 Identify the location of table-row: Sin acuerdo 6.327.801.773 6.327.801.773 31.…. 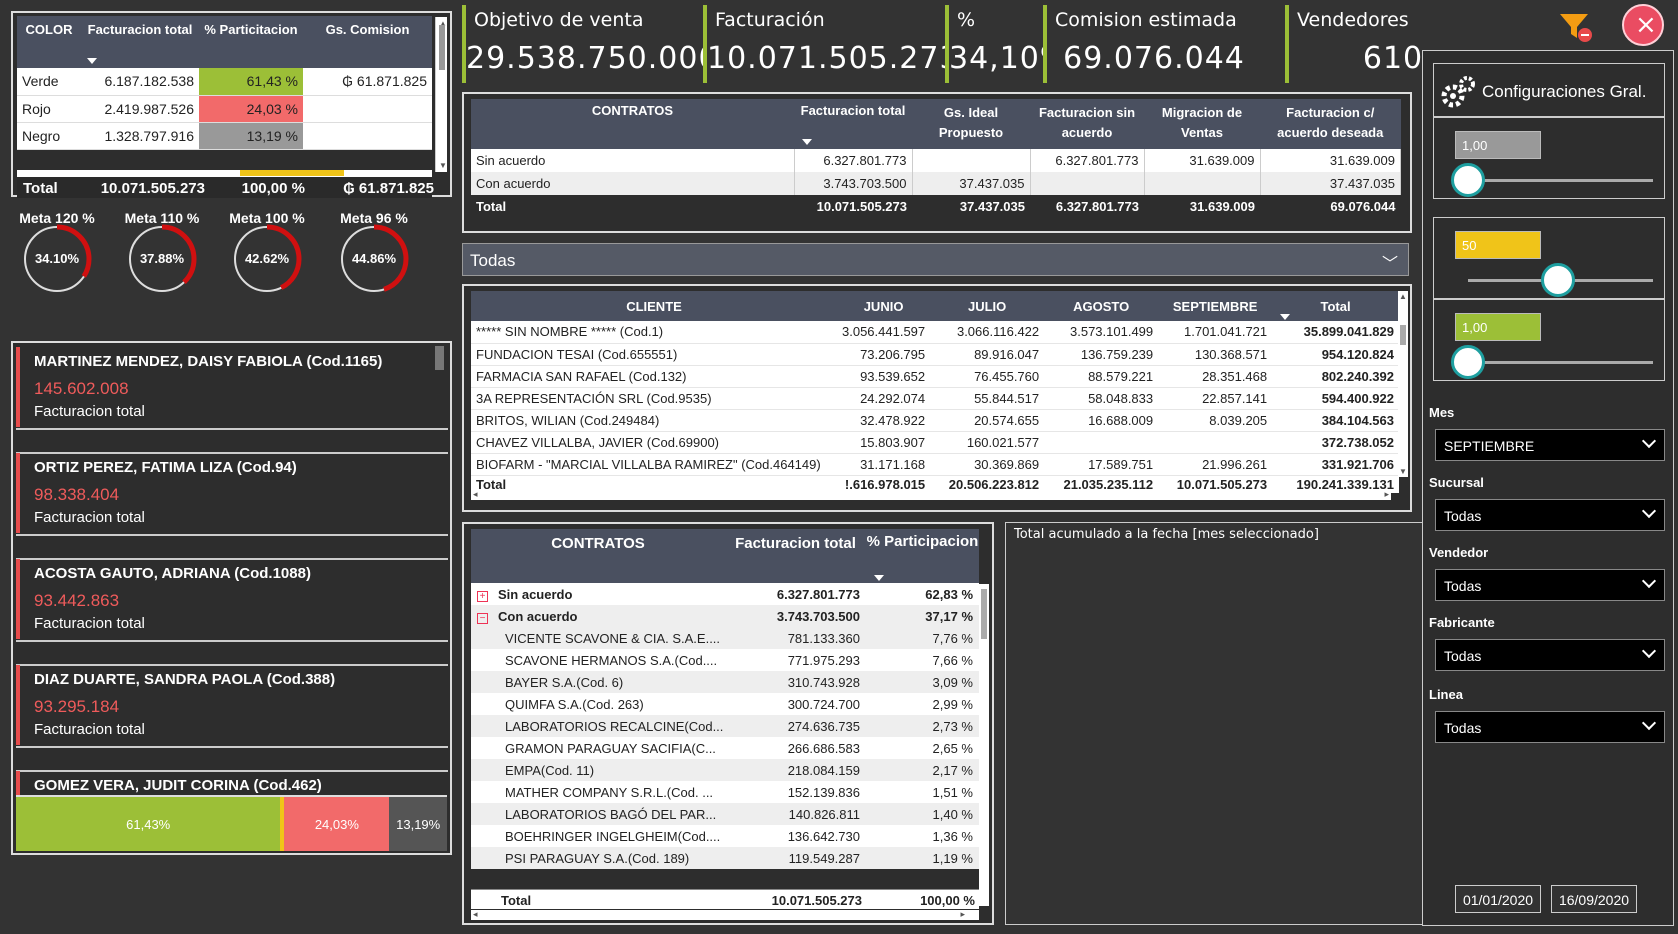
(936, 160).